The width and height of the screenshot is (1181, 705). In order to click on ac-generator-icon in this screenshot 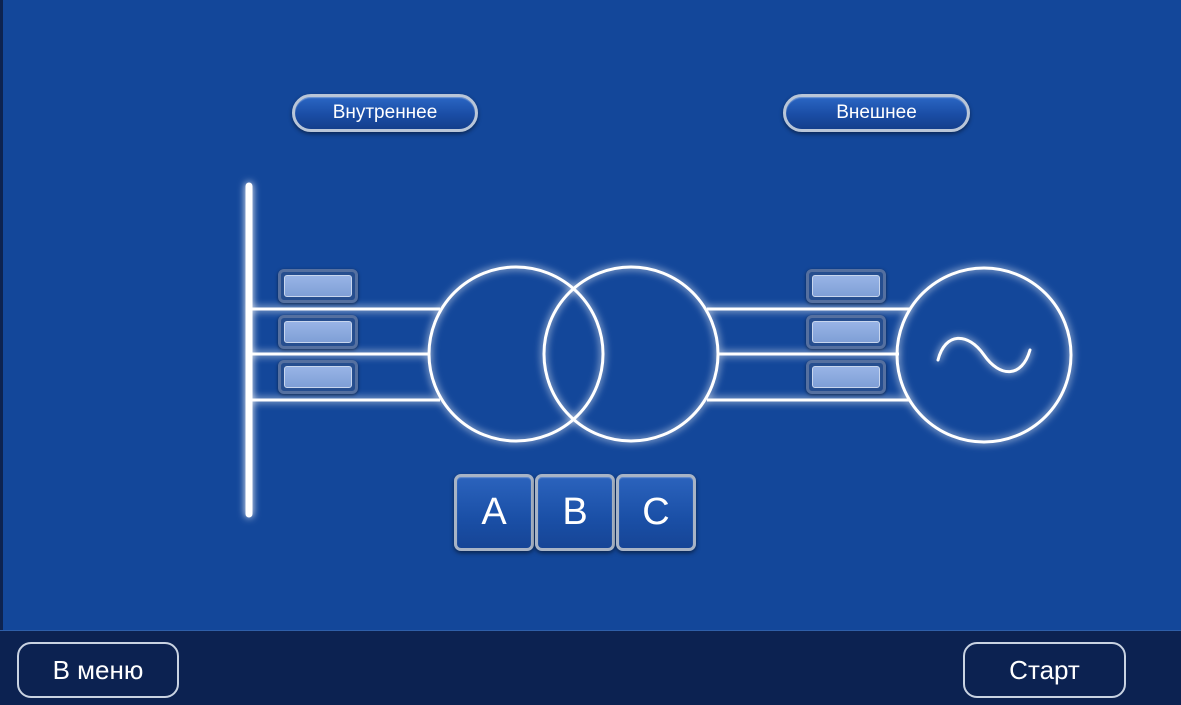, I will do `click(984, 355)`.